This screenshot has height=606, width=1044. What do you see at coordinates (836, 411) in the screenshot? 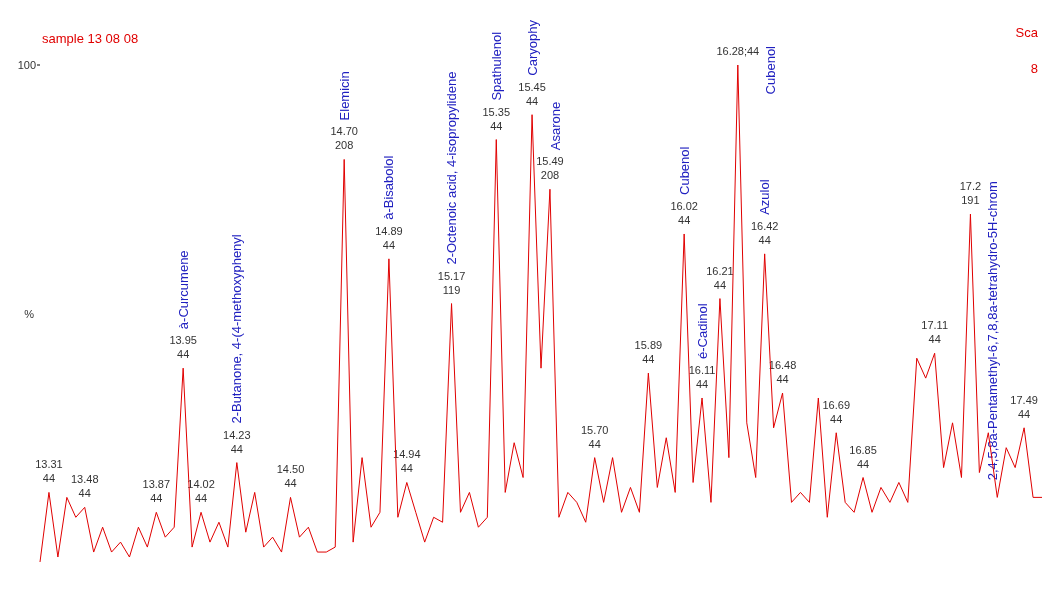
I see `annotation: 16.69 44` at bounding box center [836, 411].